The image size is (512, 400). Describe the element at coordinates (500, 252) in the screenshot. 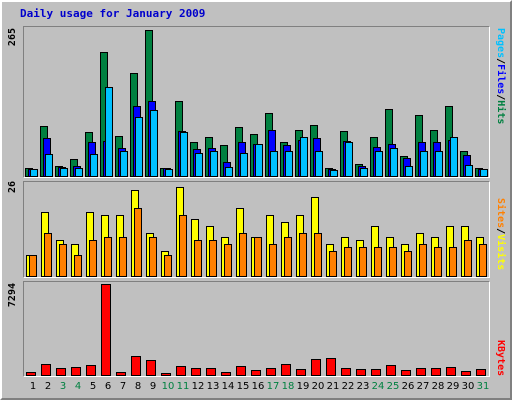

I see `legend-visits: Visits` at that location.